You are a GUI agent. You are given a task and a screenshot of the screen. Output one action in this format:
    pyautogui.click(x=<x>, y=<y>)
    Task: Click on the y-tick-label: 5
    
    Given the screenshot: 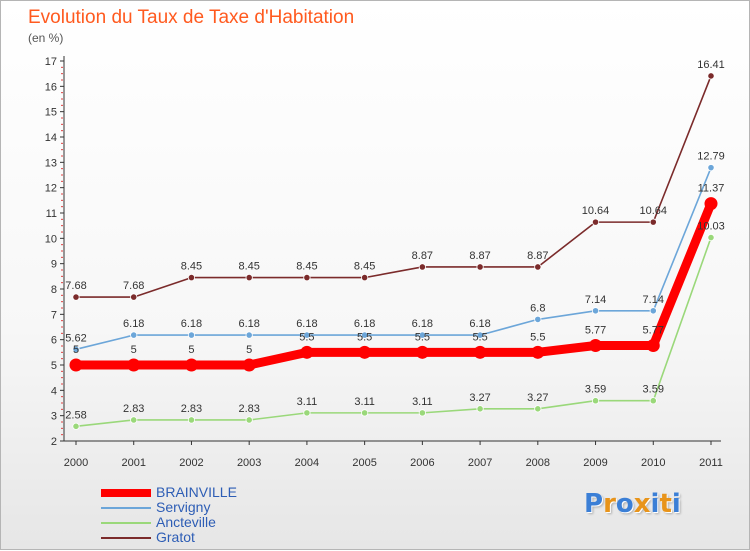 What is the action you would take?
    pyautogui.click(x=54, y=366)
    